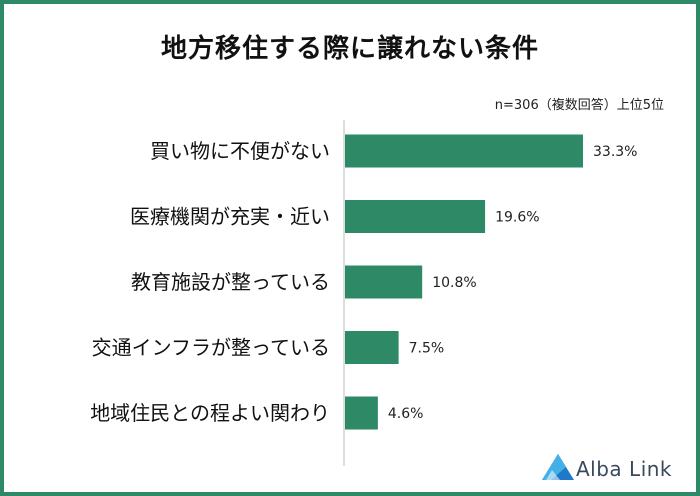 Image resolution: width=700 pixels, height=496 pixels. Describe the element at coordinates (624, 469) in the screenshot. I see `brand-name: Alba Link` at that location.